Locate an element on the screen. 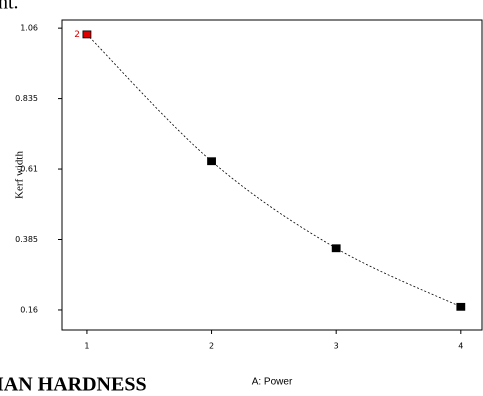 The width and height of the screenshot is (483, 396). y-tick-label: 0.835 is located at coordinates (26, 98).